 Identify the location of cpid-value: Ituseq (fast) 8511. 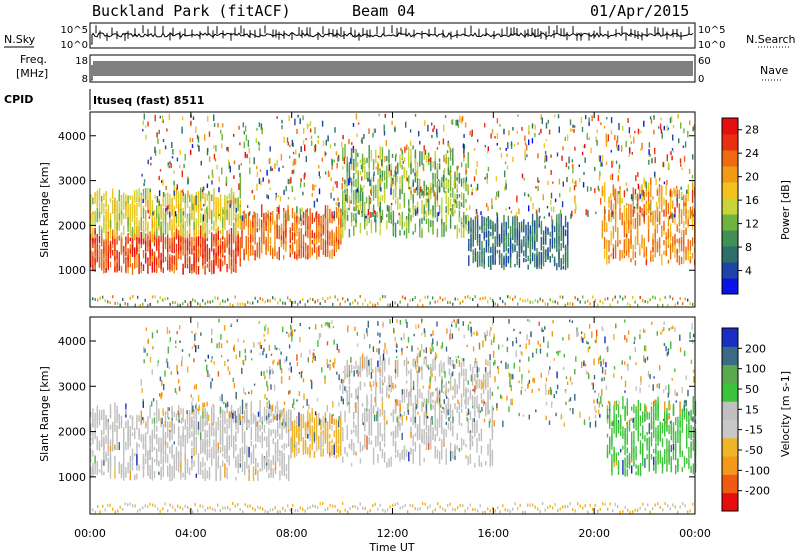
(148, 100).